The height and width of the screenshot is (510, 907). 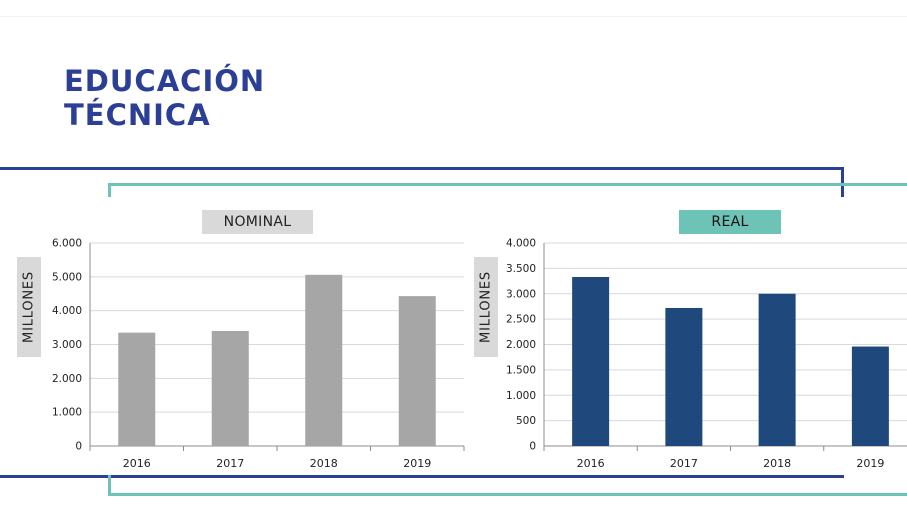 What do you see at coordinates (257, 222) in the screenshot?
I see `chart-title-nominal: NOMINAL` at bounding box center [257, 222].